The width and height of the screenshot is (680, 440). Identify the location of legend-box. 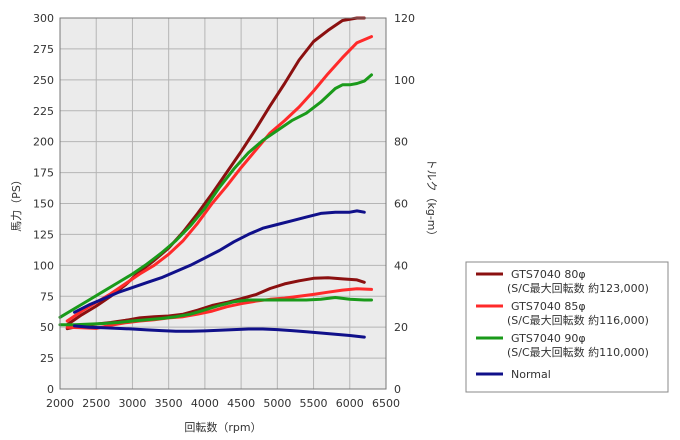
(567, 327).